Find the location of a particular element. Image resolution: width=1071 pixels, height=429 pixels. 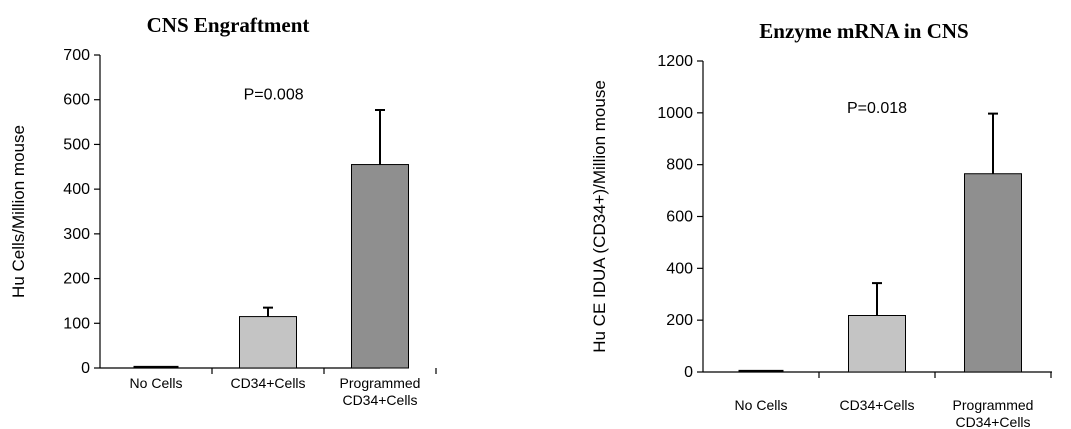

y-tick-label: 300 is located at coordinates (76, 234).